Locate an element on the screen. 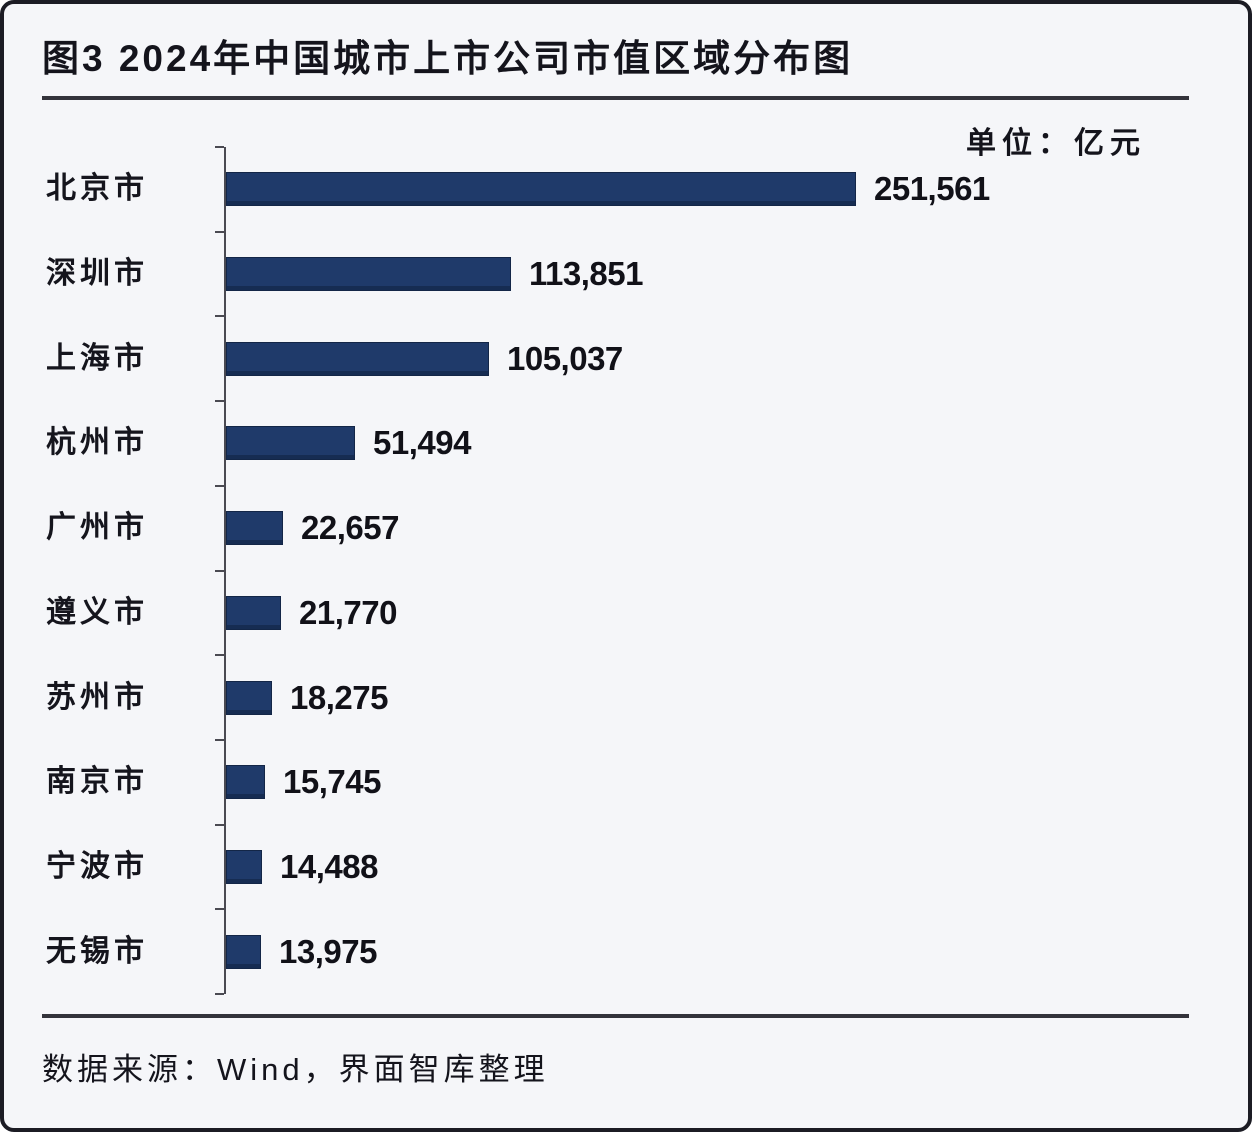  unit-label: 单位：亿元 is located at coordinates (1056, 143).